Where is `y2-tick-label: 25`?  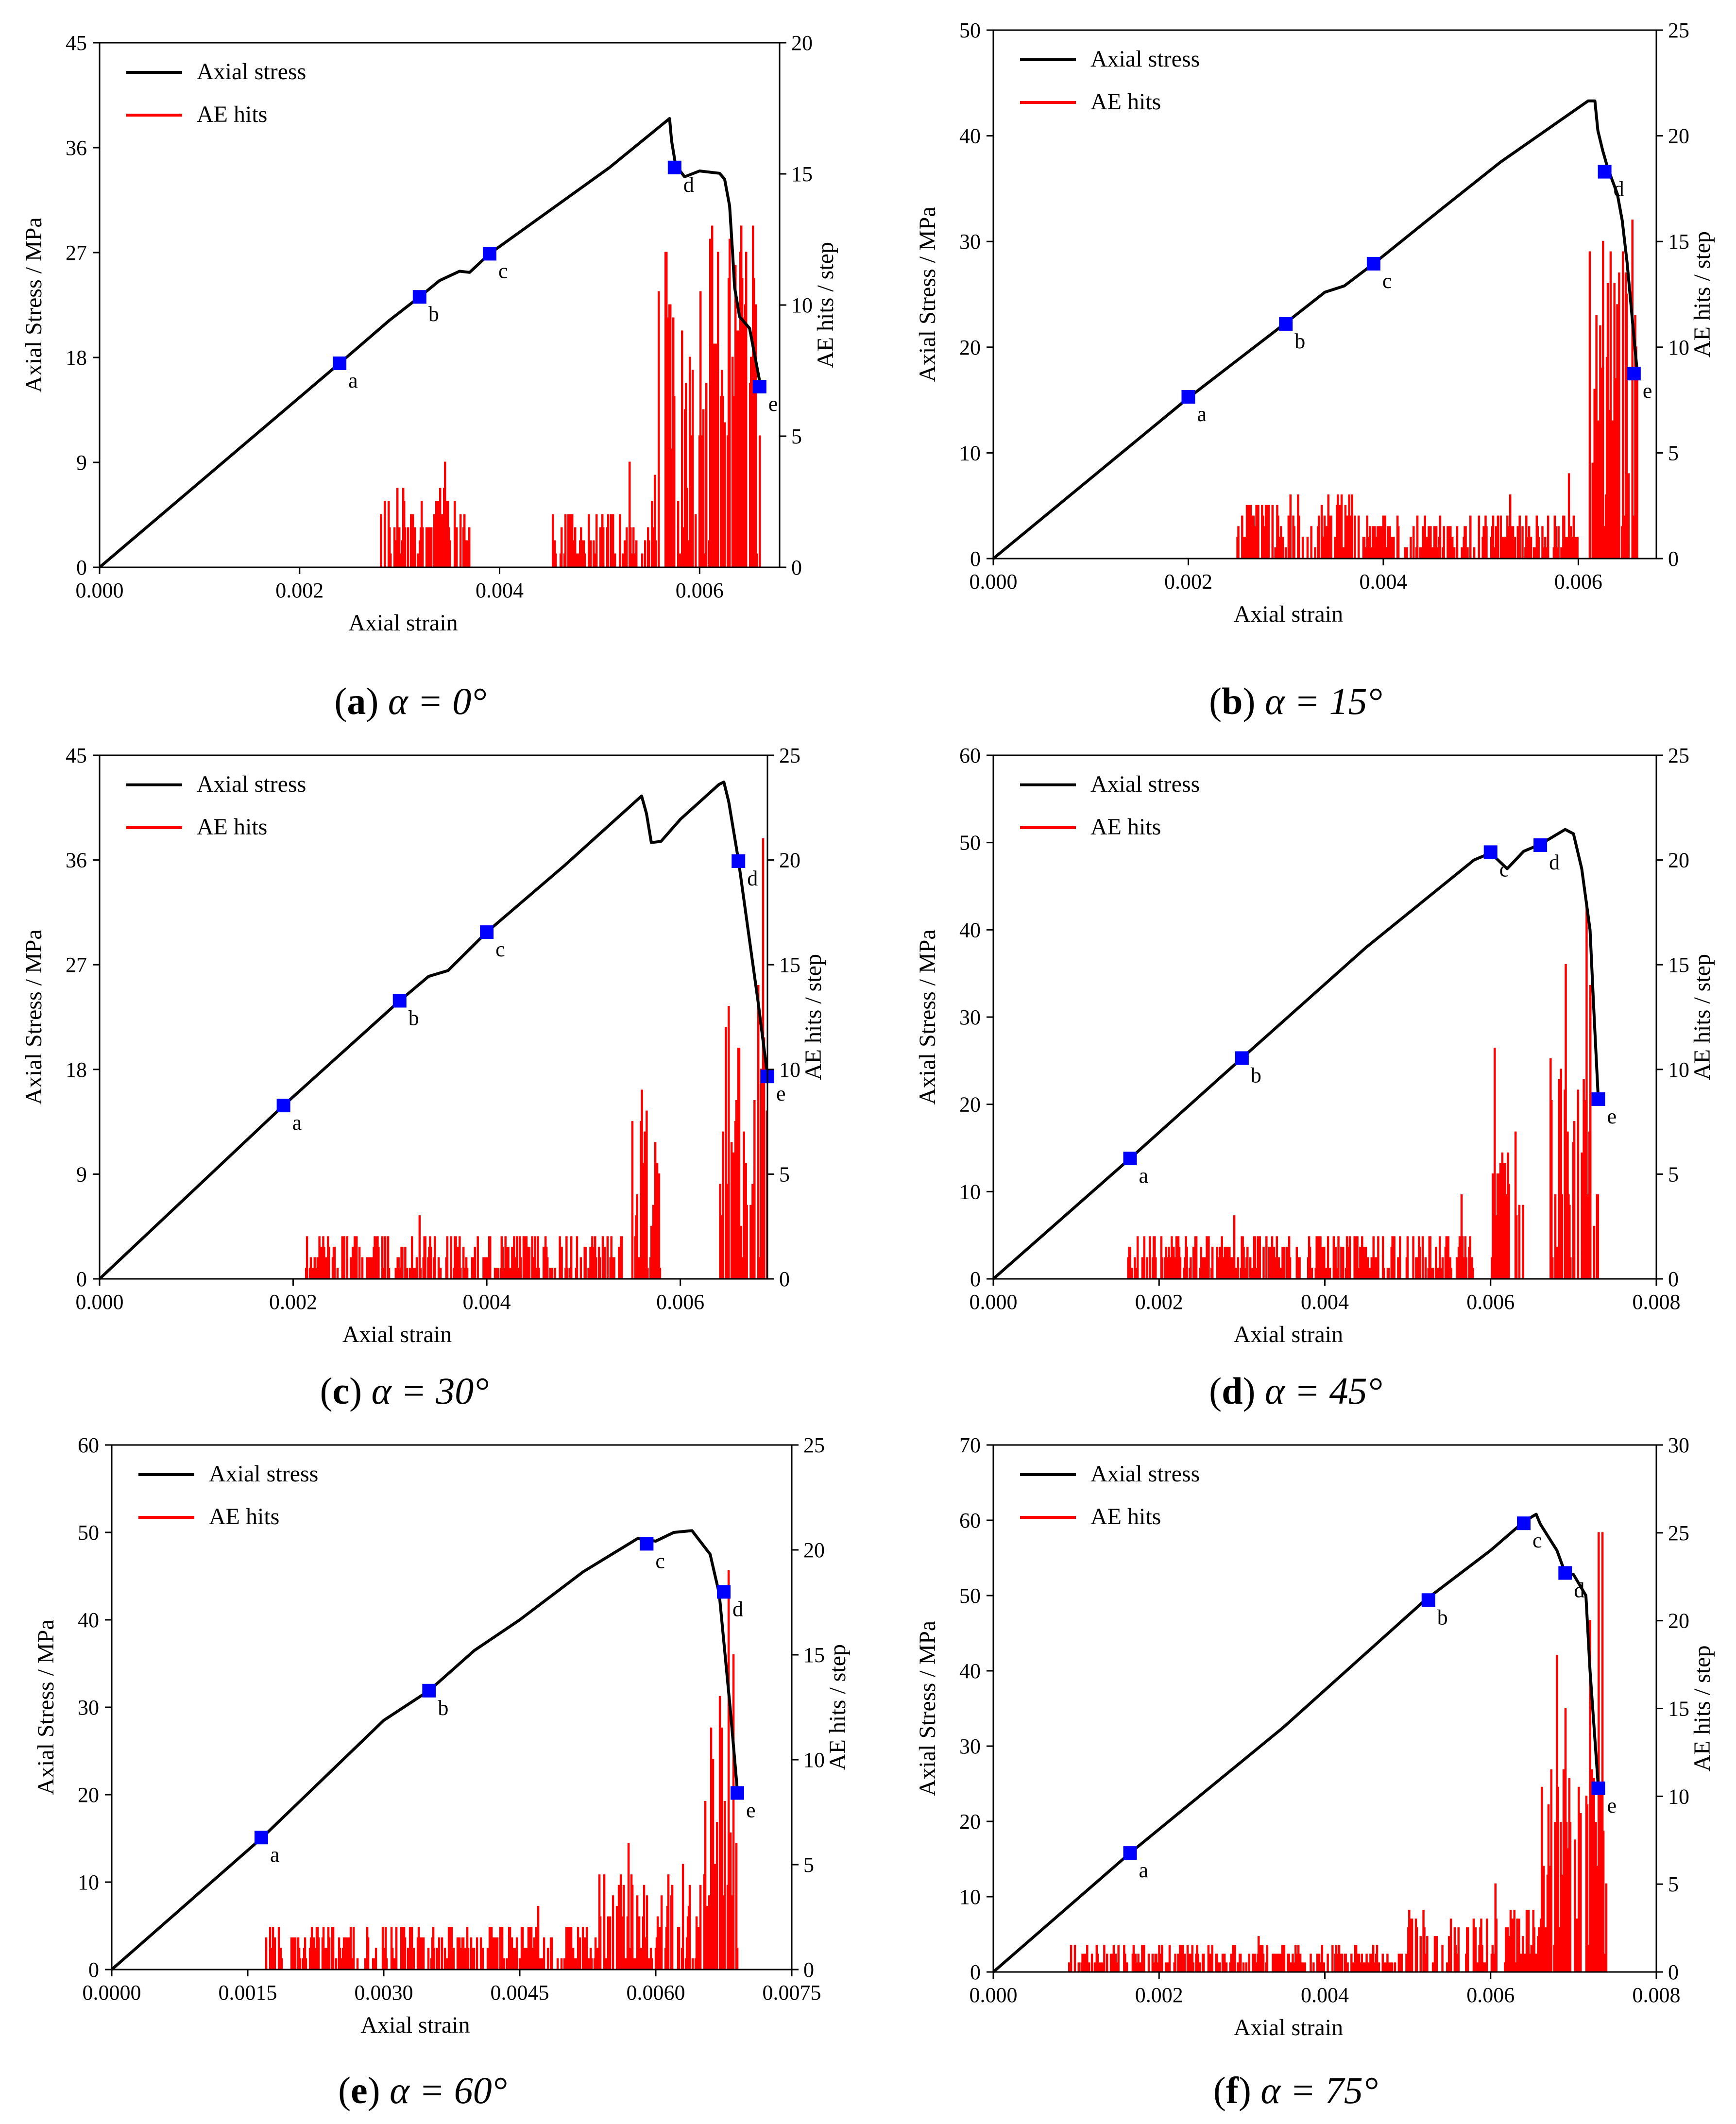 y2-tick-label: 25 is located at coordinates (1678, 1533).